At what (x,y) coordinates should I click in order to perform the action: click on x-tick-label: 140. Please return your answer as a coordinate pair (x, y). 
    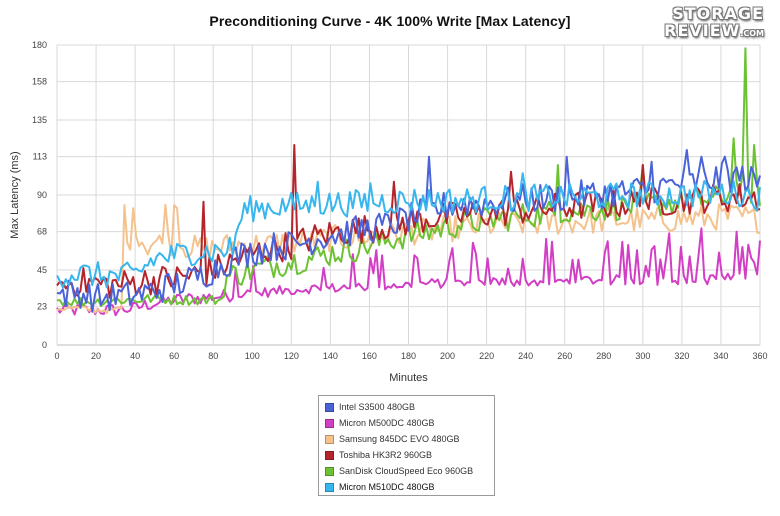
    Looking at the image, I should click on (330, 356).